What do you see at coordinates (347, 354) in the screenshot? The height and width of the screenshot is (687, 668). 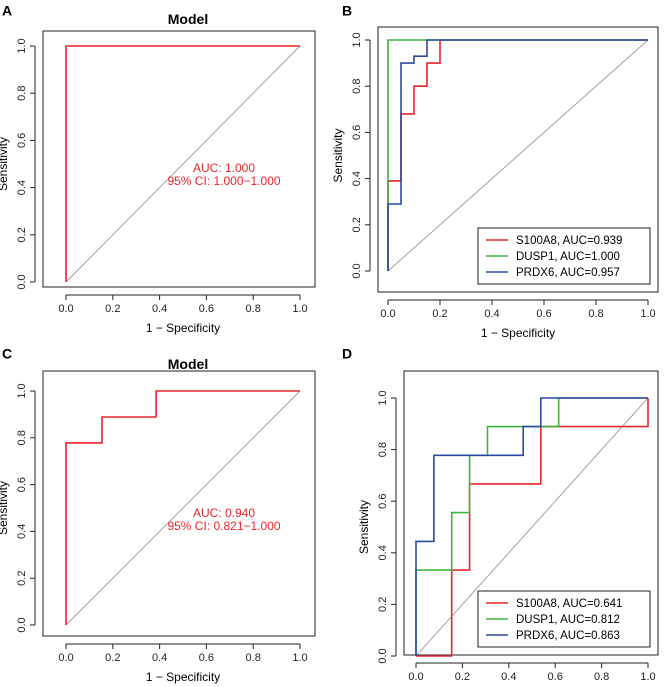 I see `panel-label: D` at bounding box center [347, 354].